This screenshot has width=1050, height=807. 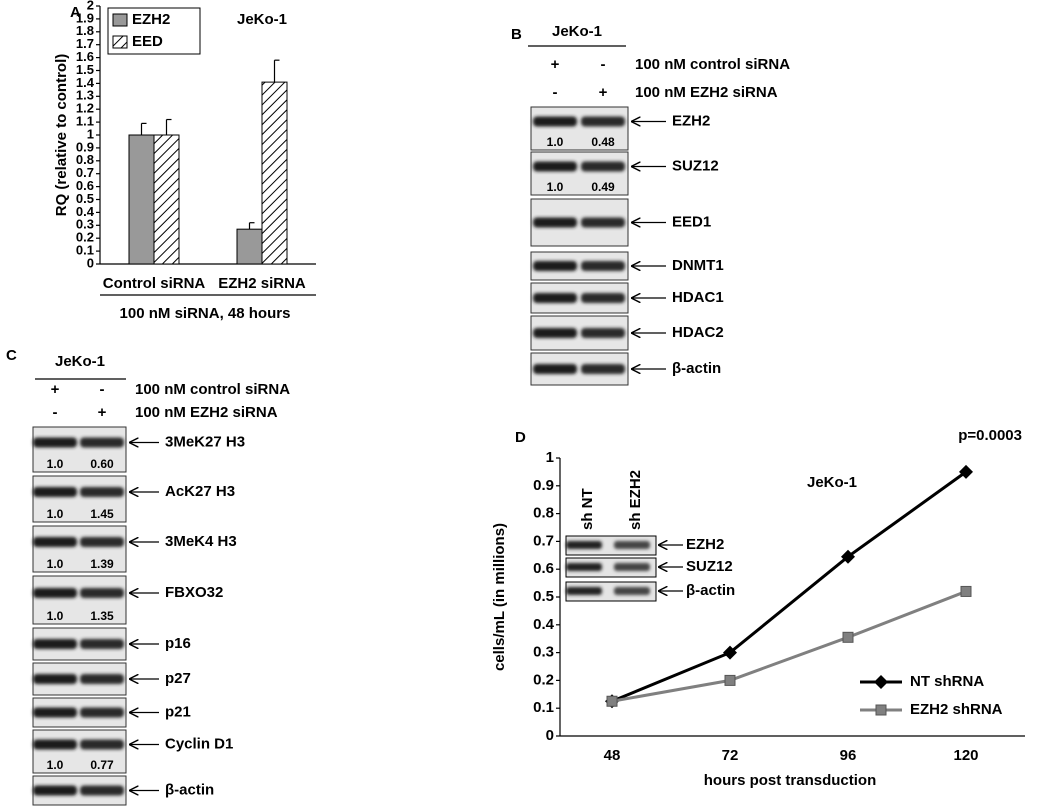 I want to click on x-tick-label: EZH2 siRNA, so click(x=262, y=283).